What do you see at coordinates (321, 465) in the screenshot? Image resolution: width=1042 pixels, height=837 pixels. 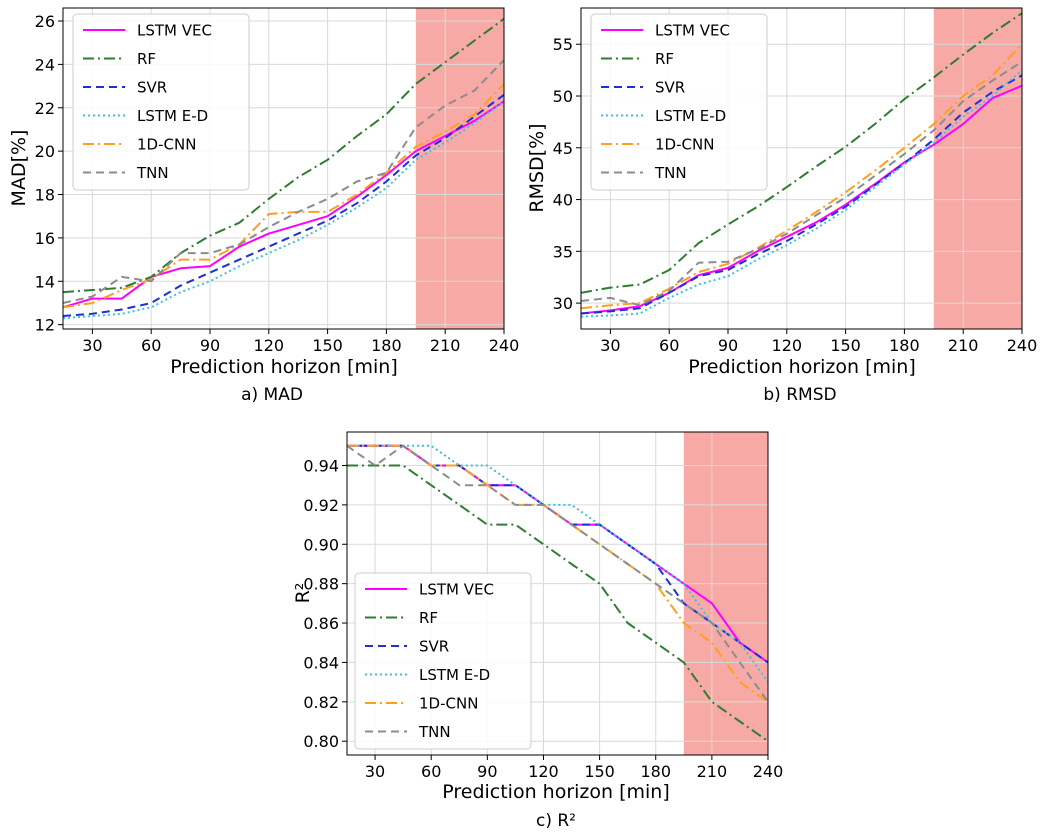 I see `y-tick-label: 0.94` at bounding box center [321, 465].